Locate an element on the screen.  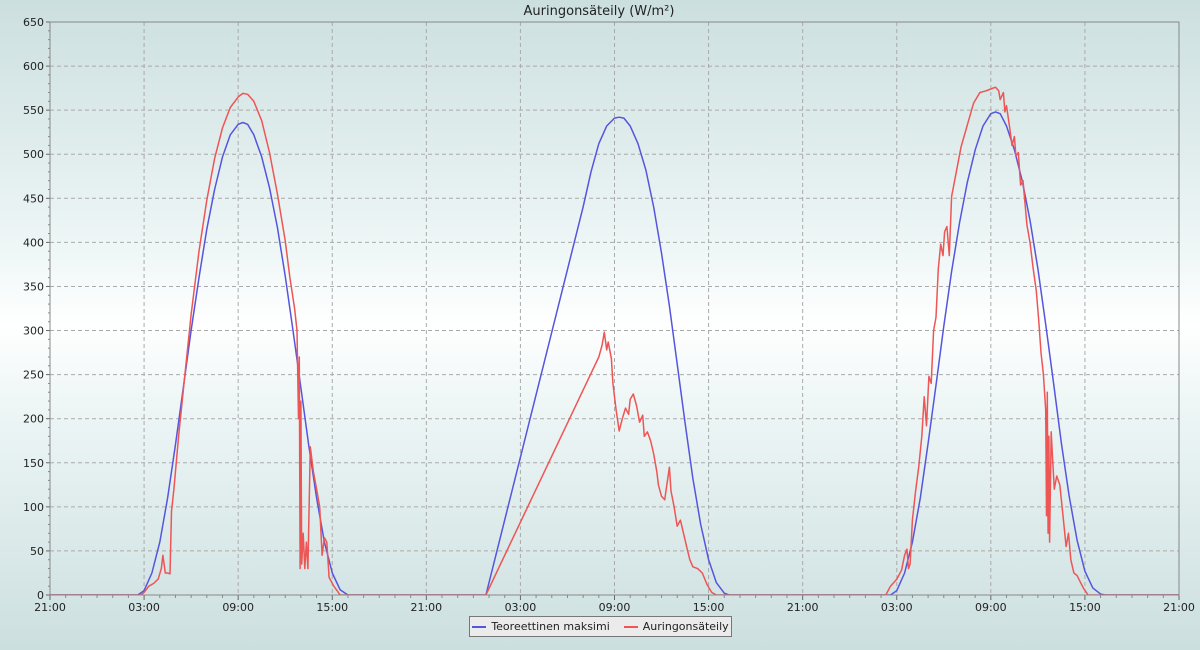
y-tick-label: 200 is located at coordinates (33, 419).